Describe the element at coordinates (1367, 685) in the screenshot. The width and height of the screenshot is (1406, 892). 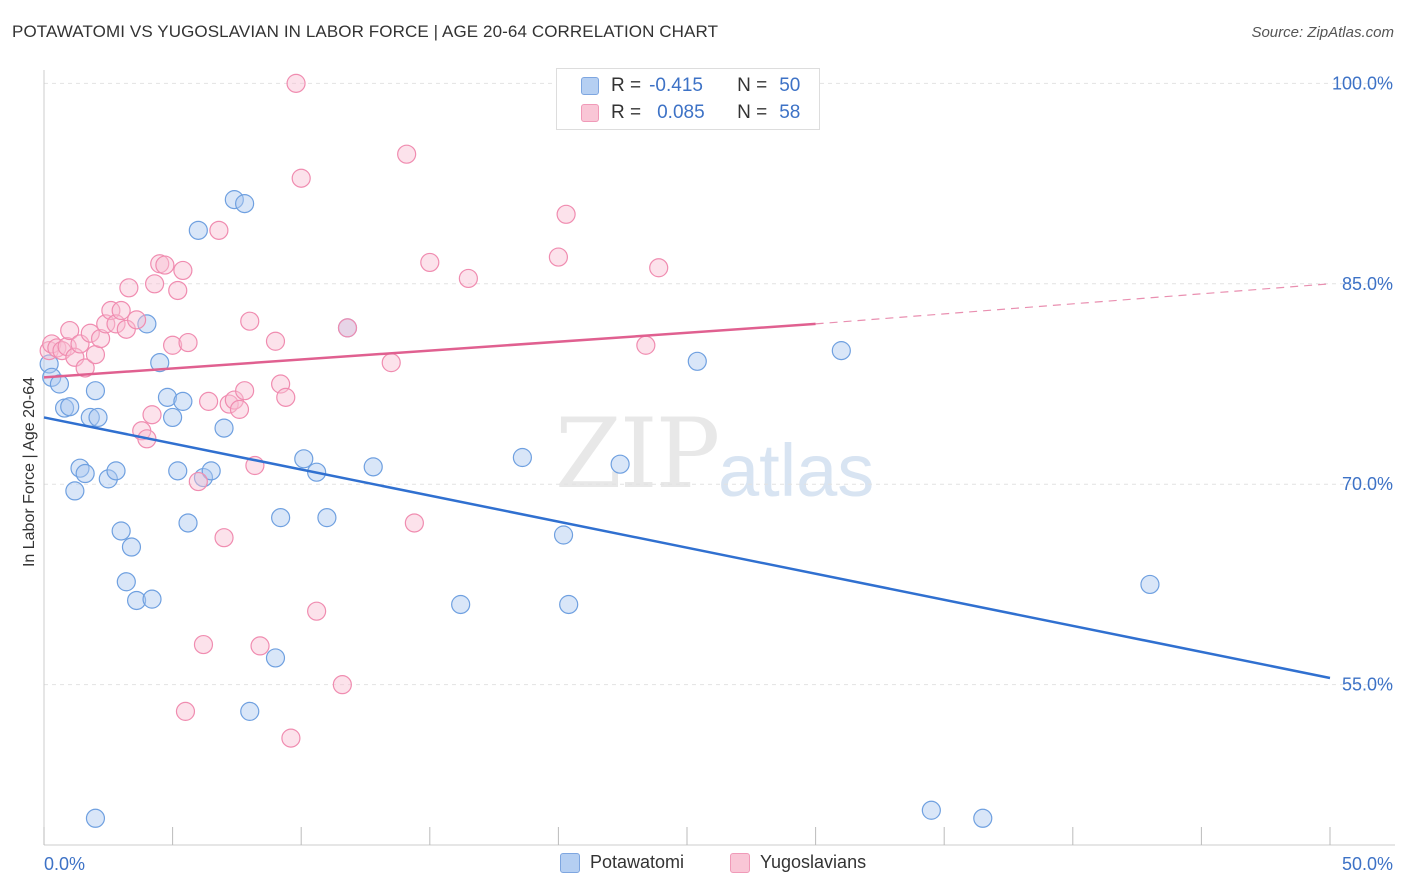
I see `y-tick-label: 55.0%` at that location.